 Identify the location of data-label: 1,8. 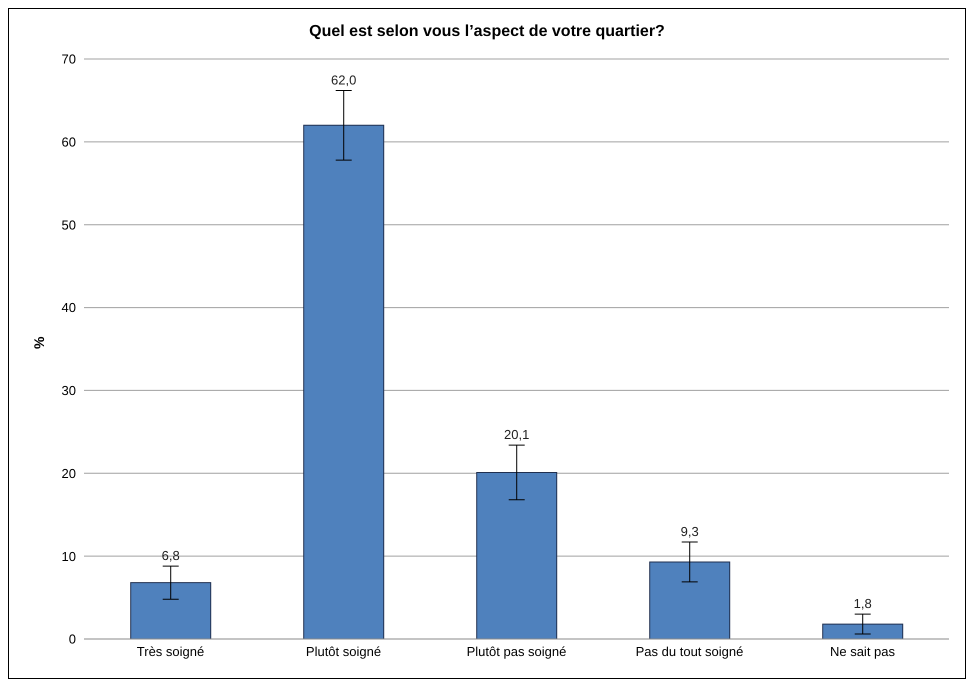
(863, 604).